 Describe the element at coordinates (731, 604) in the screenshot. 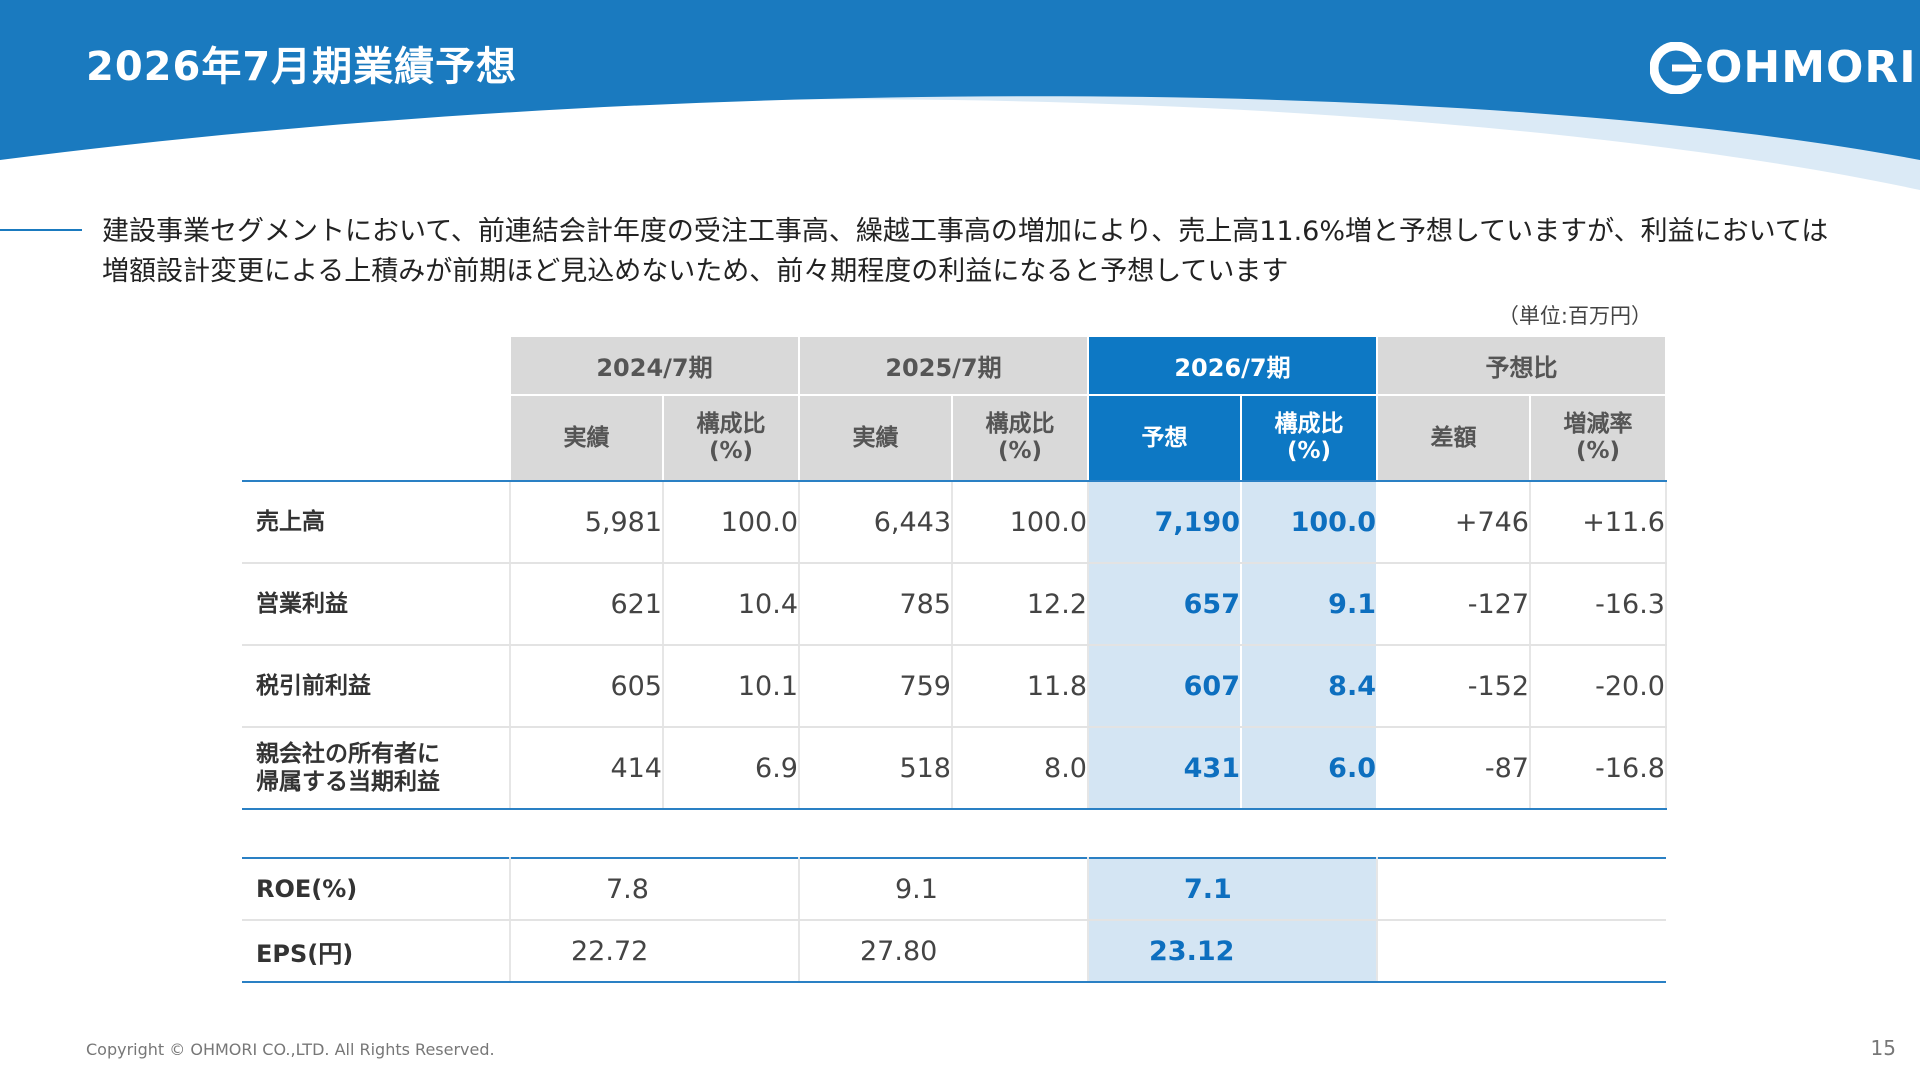

I see `cell: 10.4` at that location.